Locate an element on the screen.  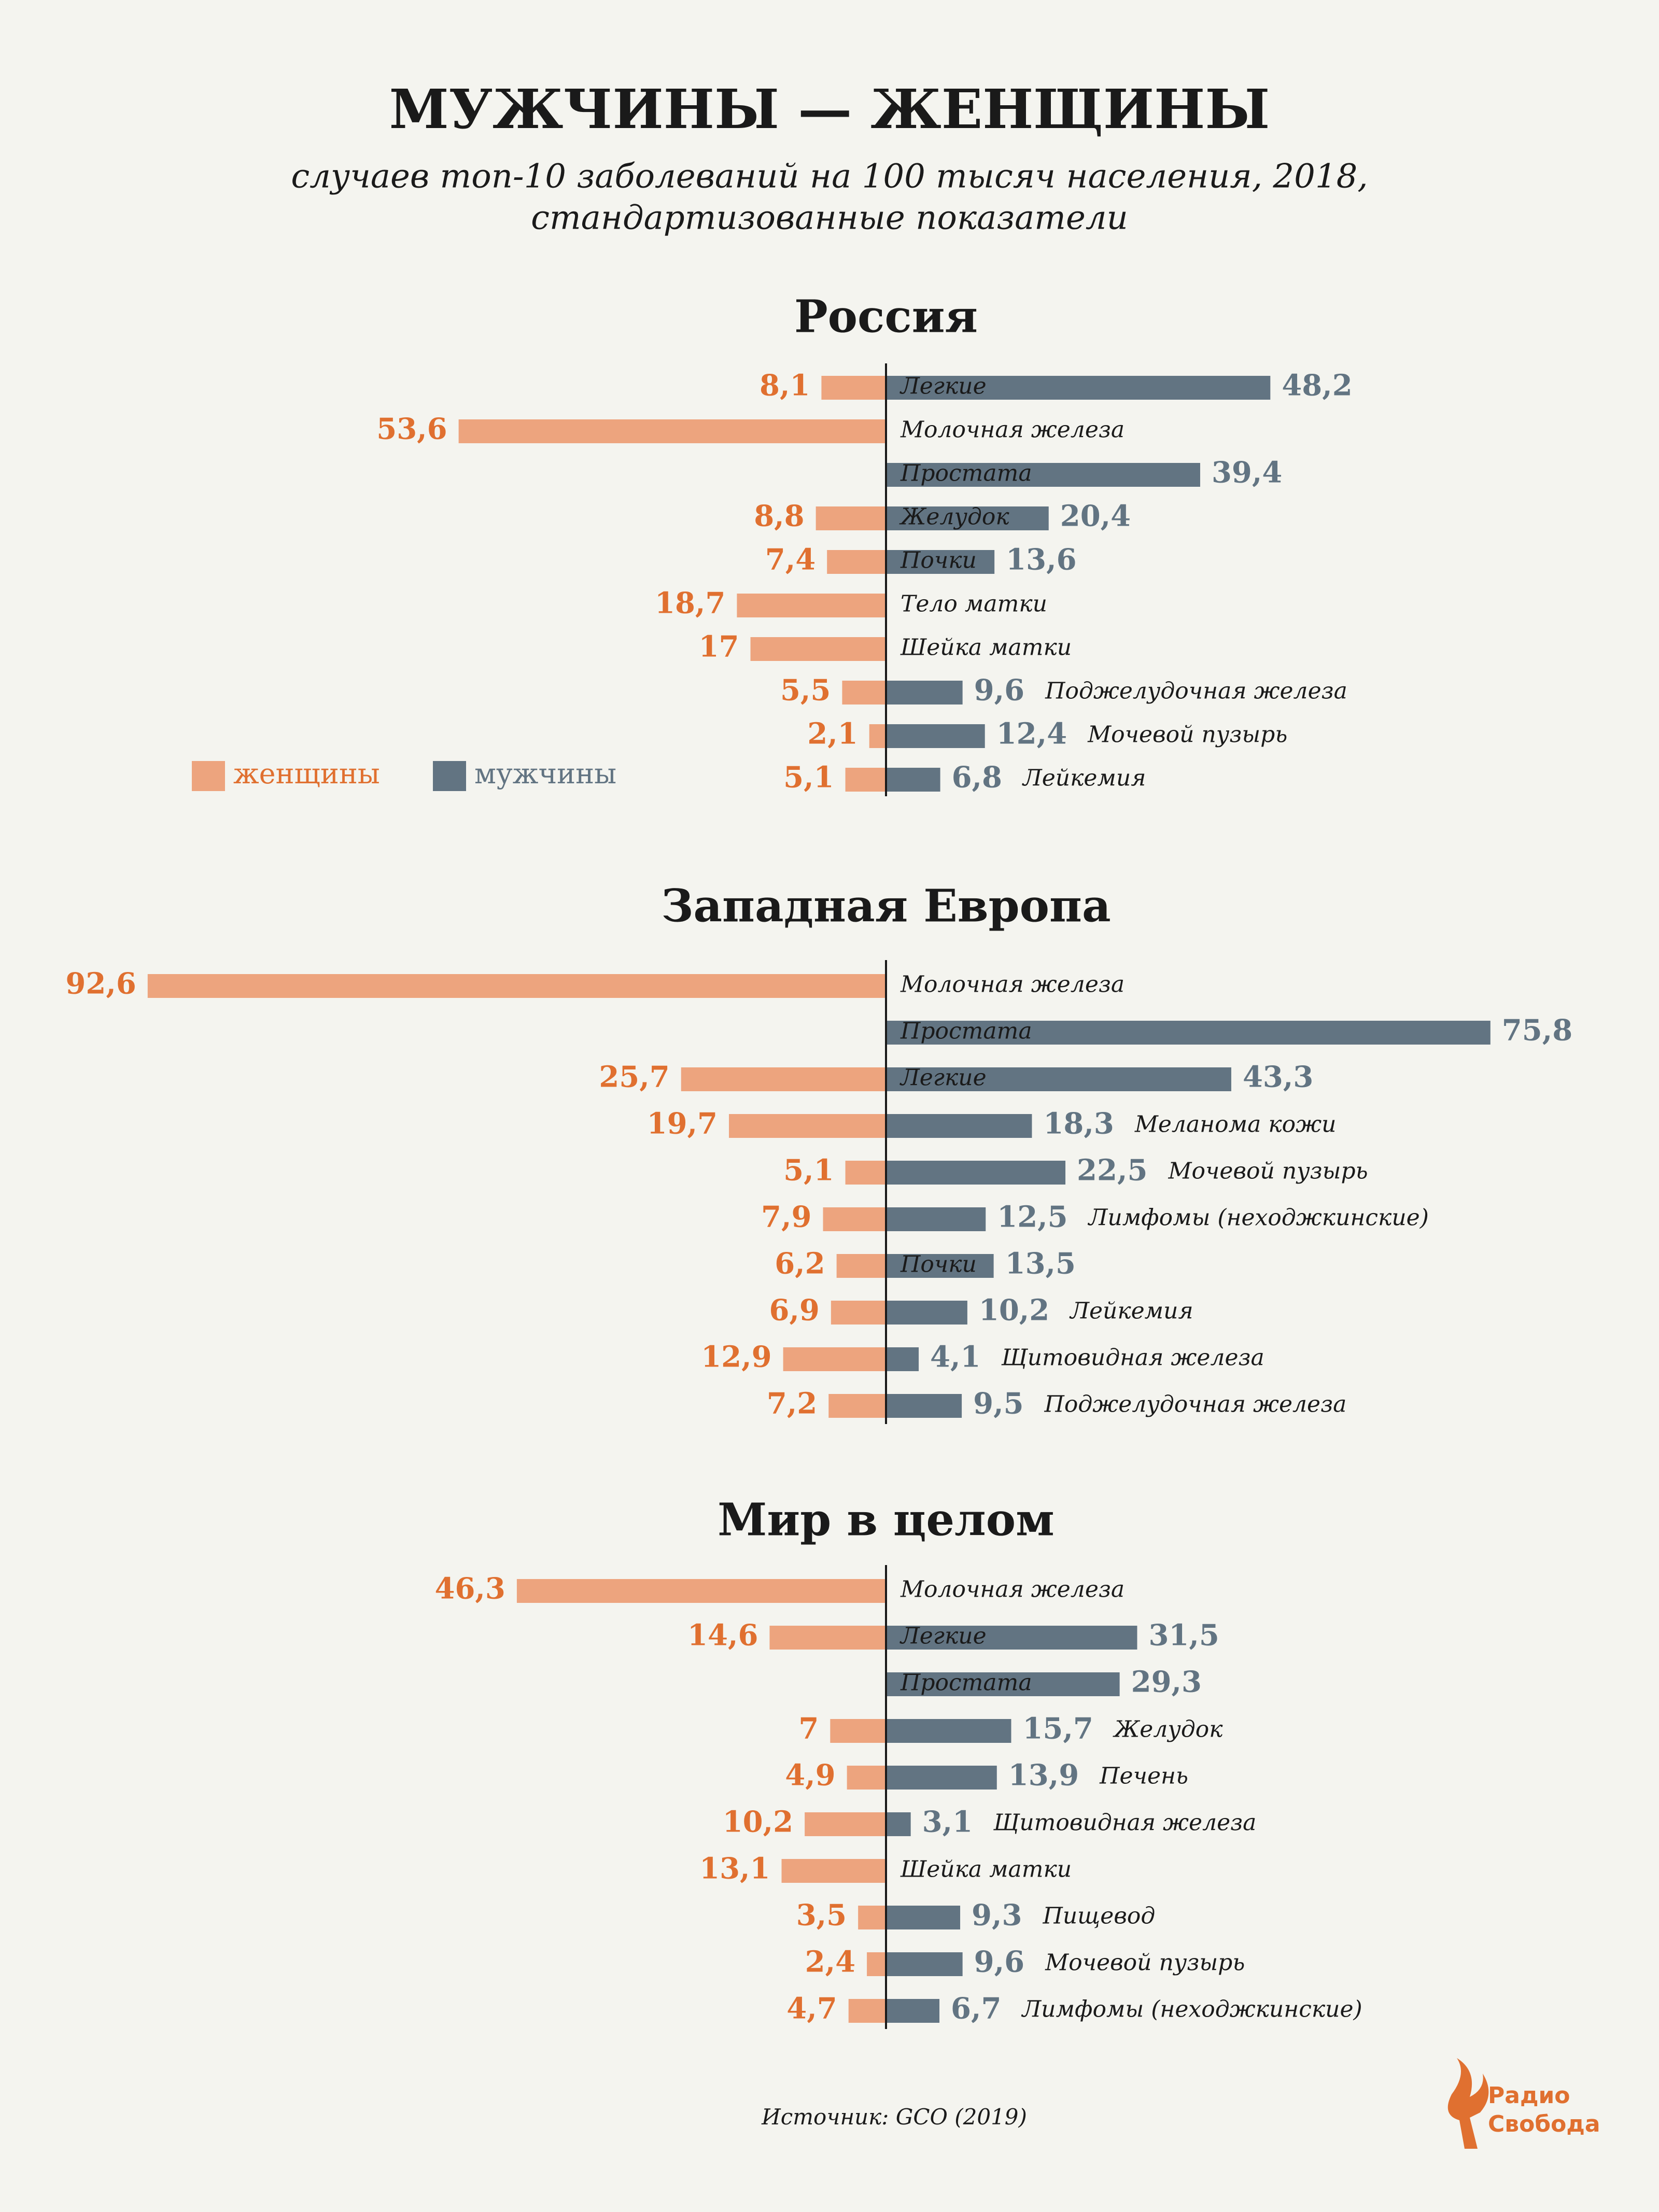
category-label: Шейка матки is located at coordinates (986, 648).